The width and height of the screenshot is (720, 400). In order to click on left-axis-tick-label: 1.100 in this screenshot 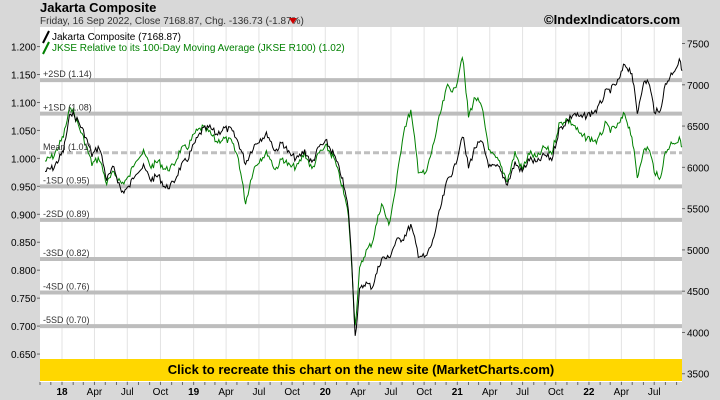, I will do `click(23, 103)`.